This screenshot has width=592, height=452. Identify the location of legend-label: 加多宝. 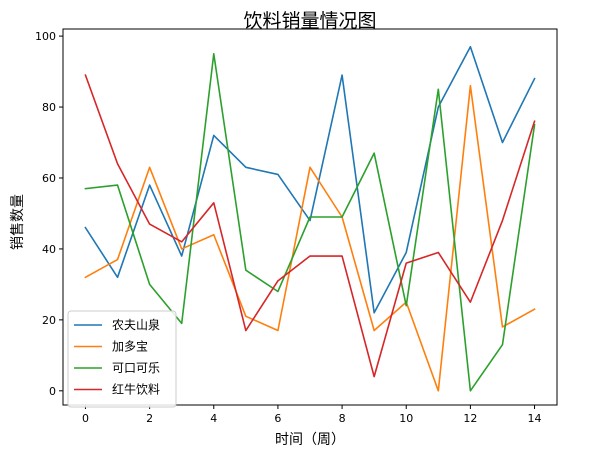
(130, 347).